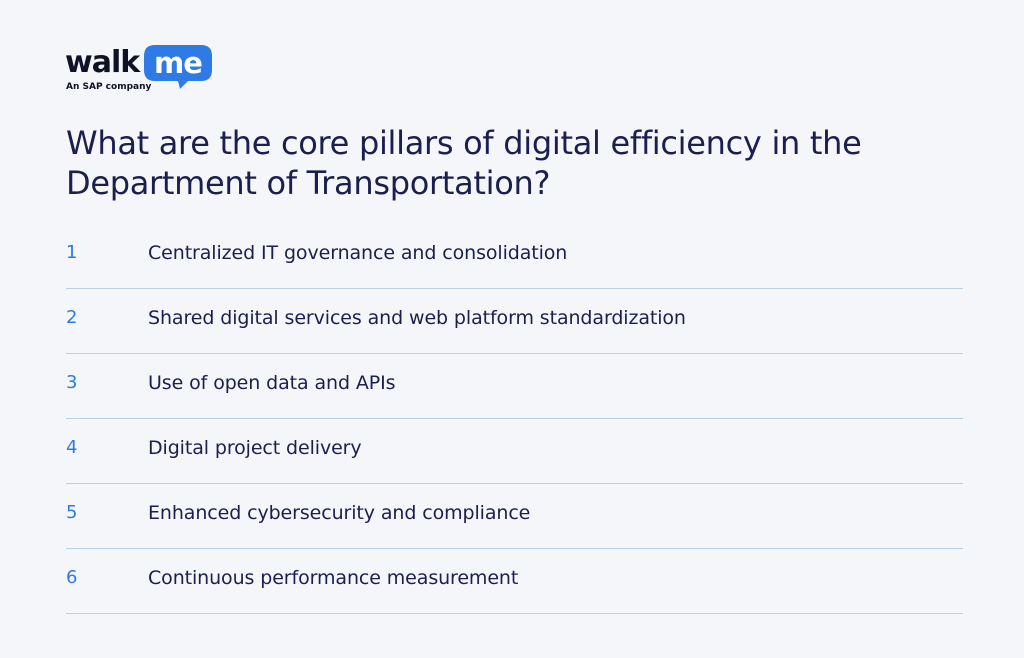  I want to click on item-label: Digital project delivery, so click(255, 448).